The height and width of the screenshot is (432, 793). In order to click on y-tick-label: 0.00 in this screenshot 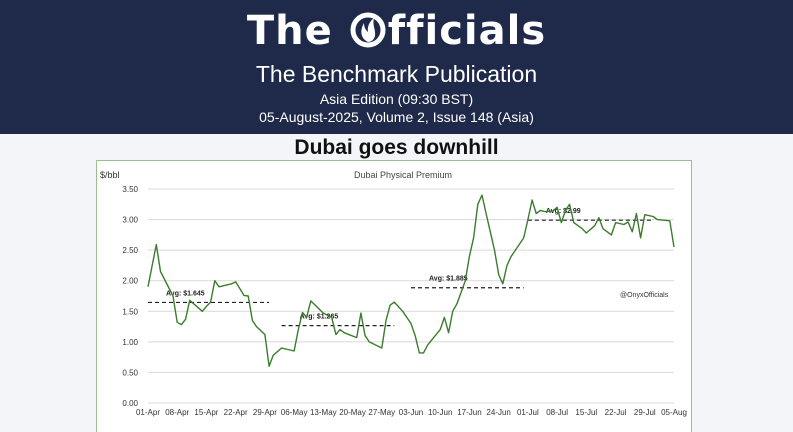, I will do `click(130, 403)`.